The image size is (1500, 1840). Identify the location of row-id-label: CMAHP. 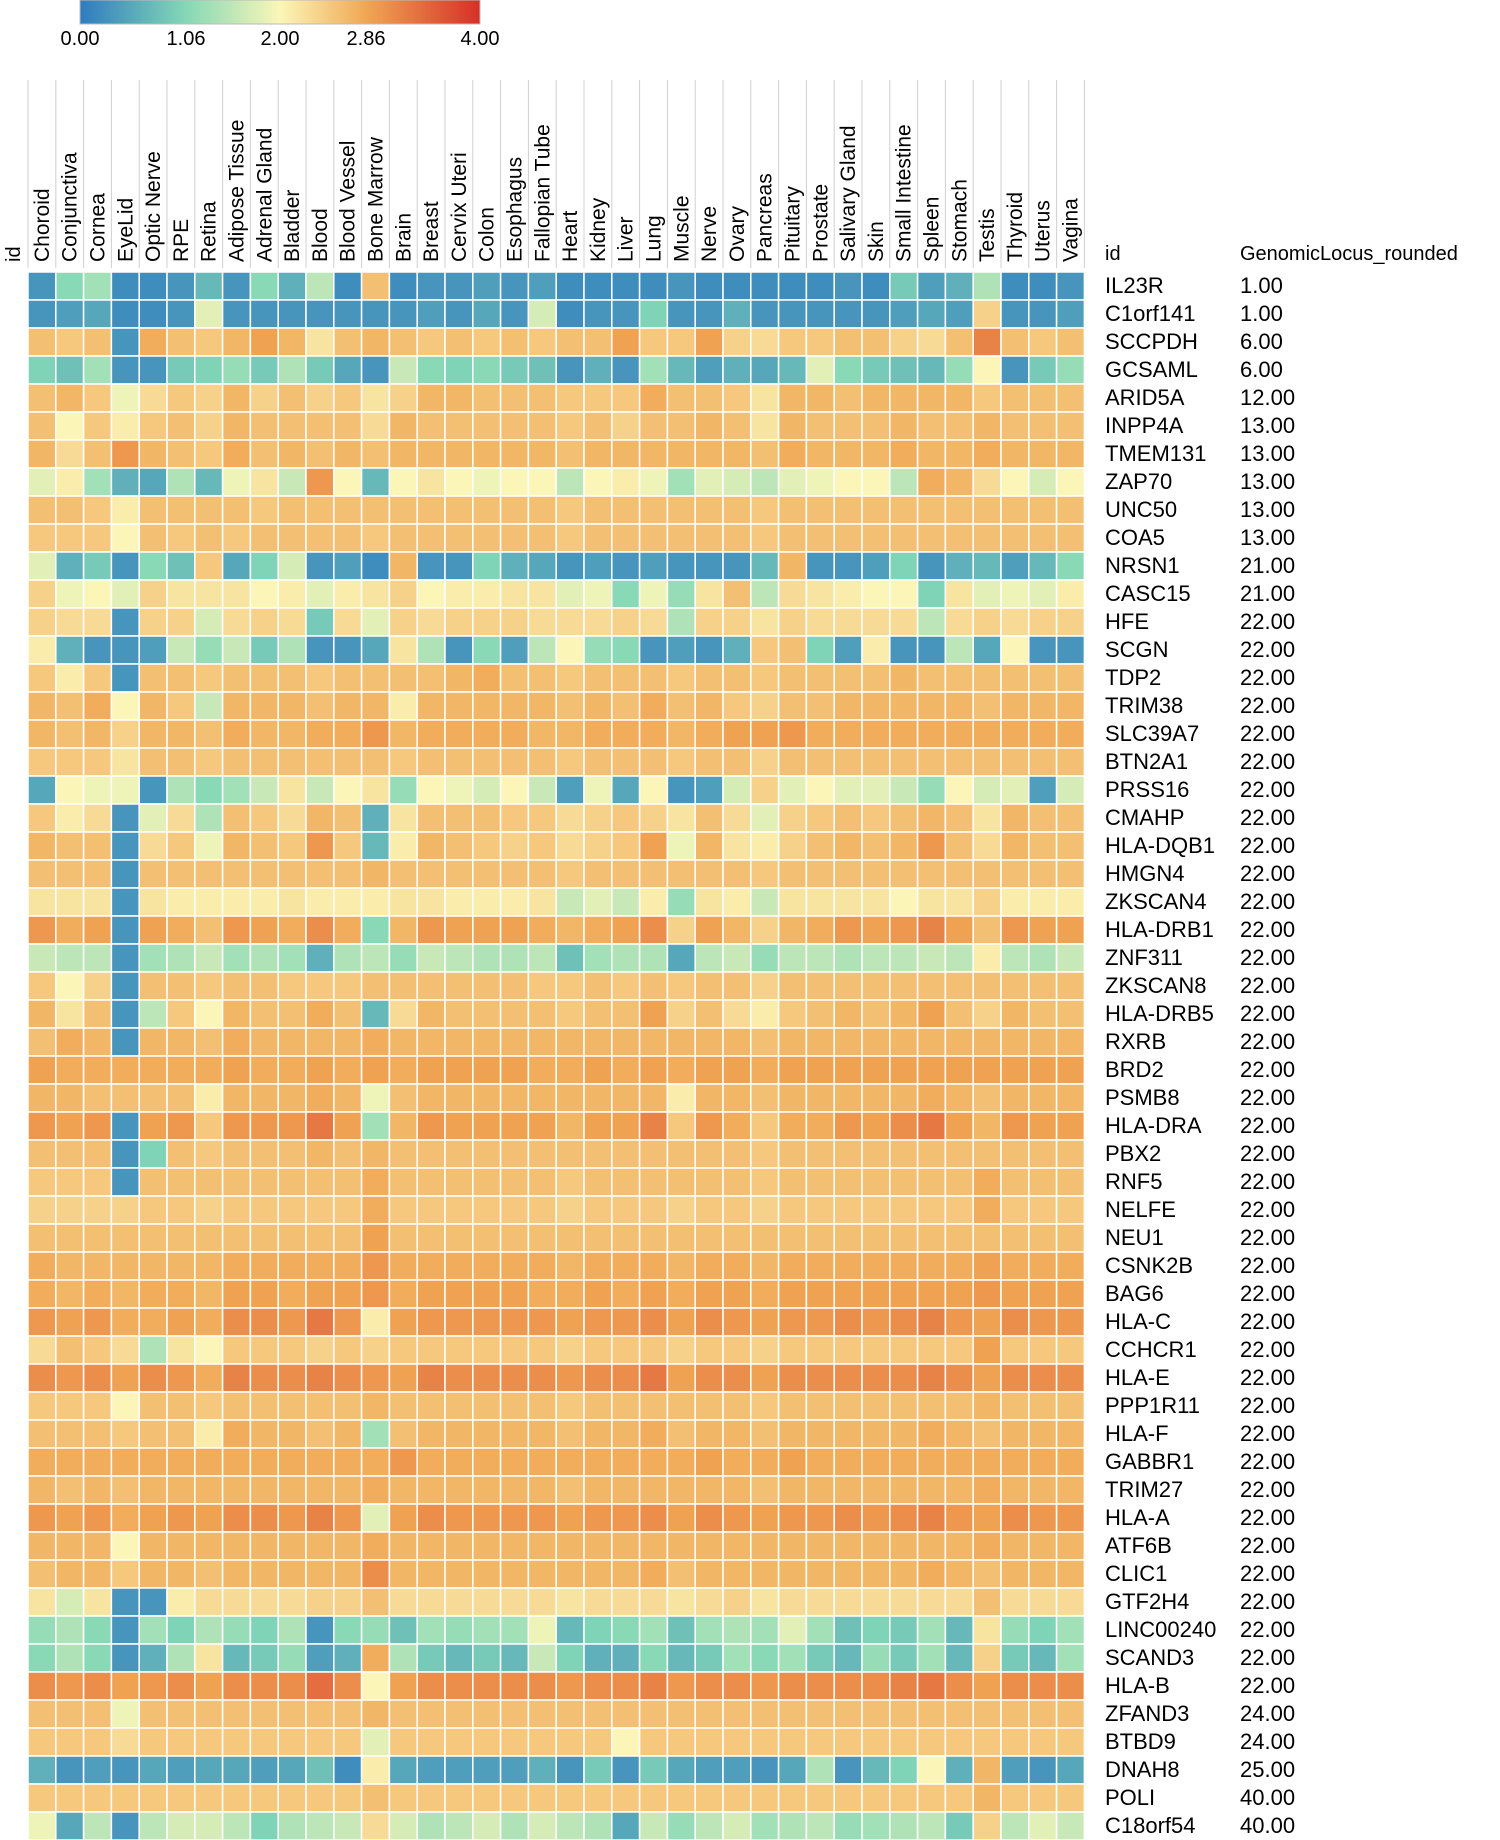
(1144, 817).